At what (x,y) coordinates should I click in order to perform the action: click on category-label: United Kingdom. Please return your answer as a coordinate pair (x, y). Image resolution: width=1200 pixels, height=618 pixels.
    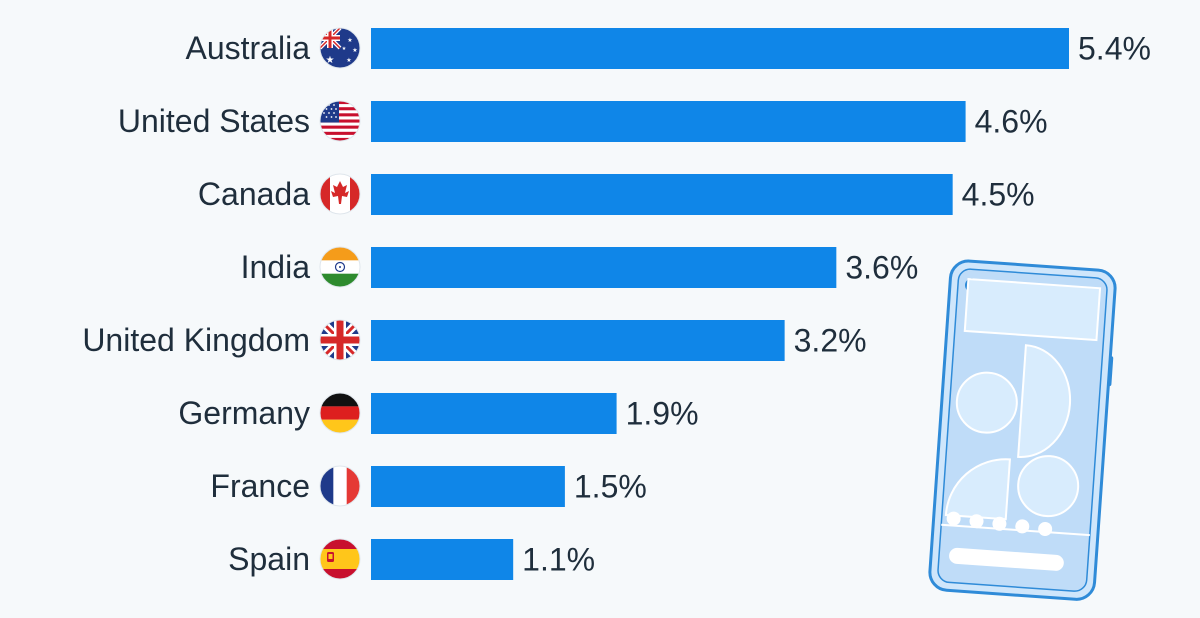
    Looking at the image, I should click on (196, 340).